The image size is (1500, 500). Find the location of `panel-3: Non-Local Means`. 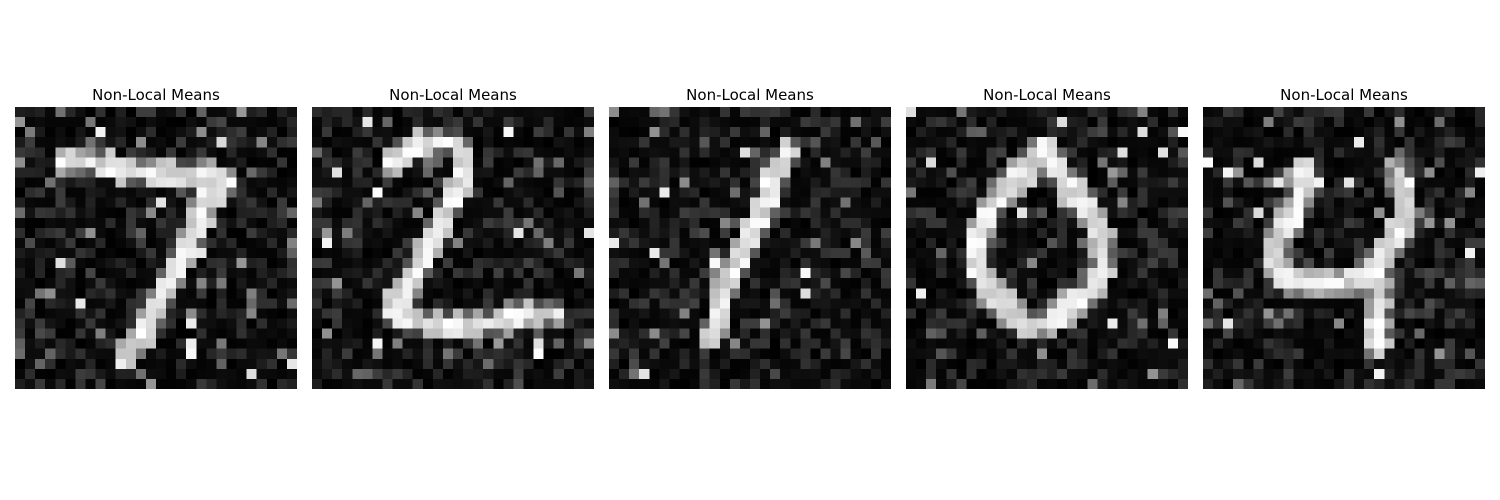

panel-3: Non-Local Means is located at coordinates (750, 237).